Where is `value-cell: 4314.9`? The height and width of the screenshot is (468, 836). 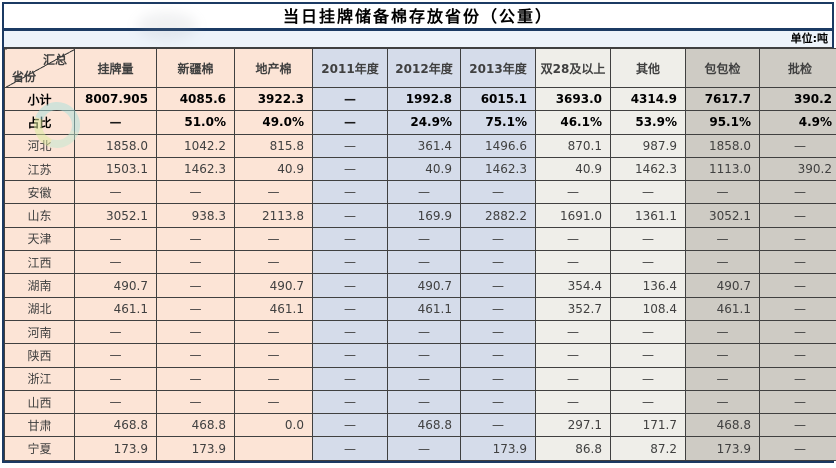 value-cell: 4314.9 is located at coordinates (648, 99).